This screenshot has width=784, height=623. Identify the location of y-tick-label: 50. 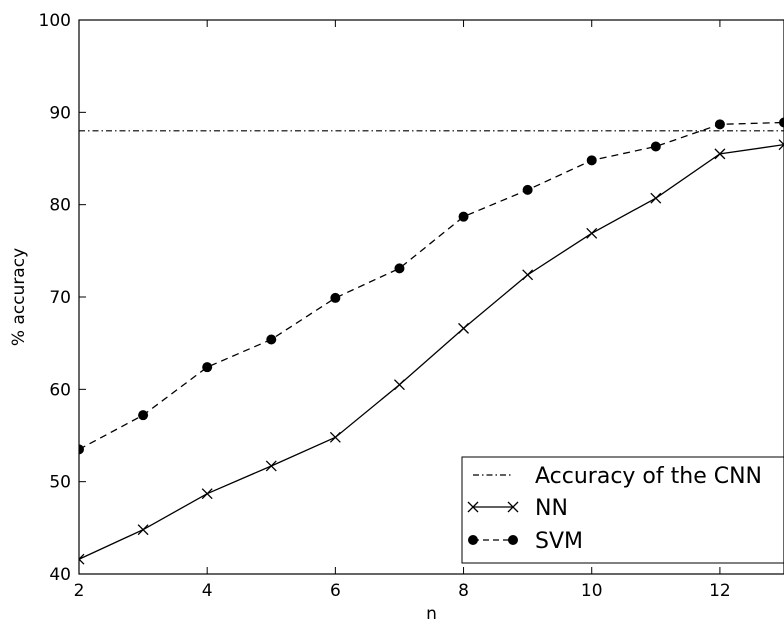
(60, 483).